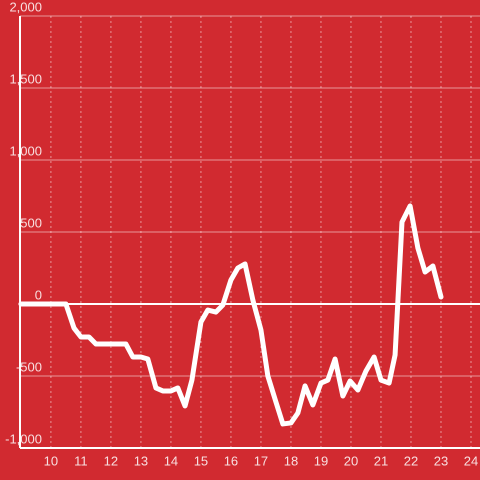 Image resolution: width=480 pixels, height=480 pixels. What do you see at coordinates (411, 460) in the screenshot?
I see `x-tick-label: 22` at bounding box center [411, 460].